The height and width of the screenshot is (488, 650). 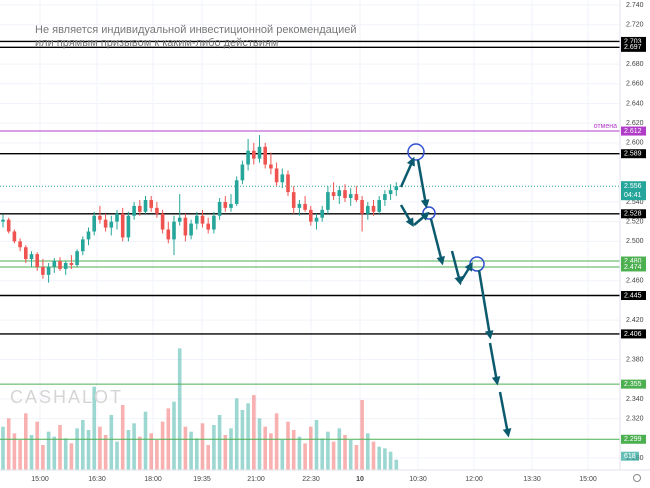 What do you see at coordinates (66, 397) in the screenshot?
I see `watermark: CASHALOT` at bounding box center [66, 397].